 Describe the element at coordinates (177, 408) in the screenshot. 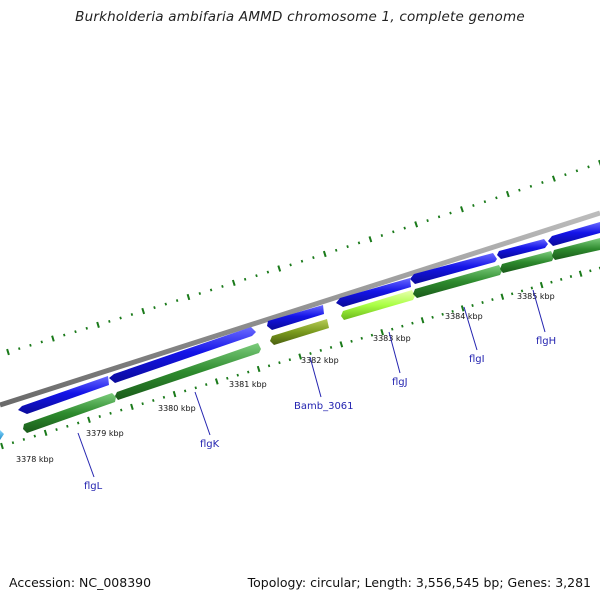

I see `position-label: 3380 kbp` at that location.